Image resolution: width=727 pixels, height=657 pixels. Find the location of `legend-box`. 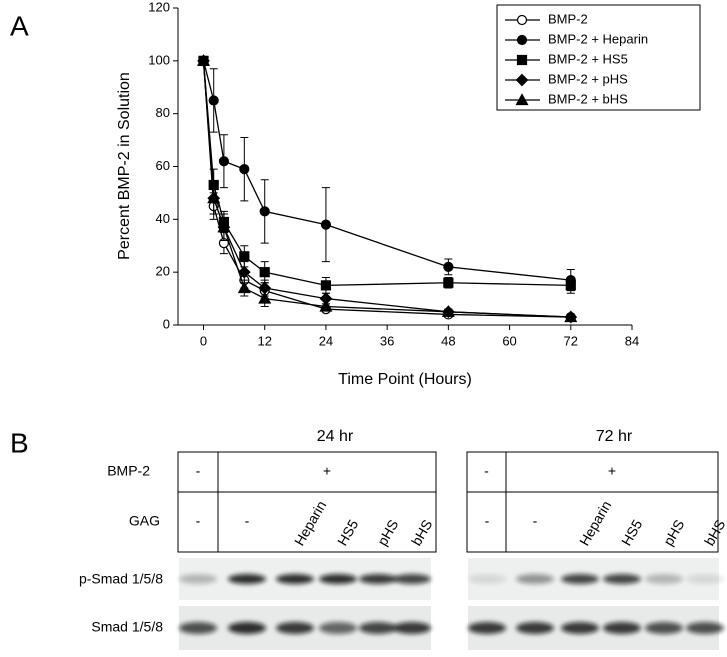

legend-box is located at coordinates (598, 57).